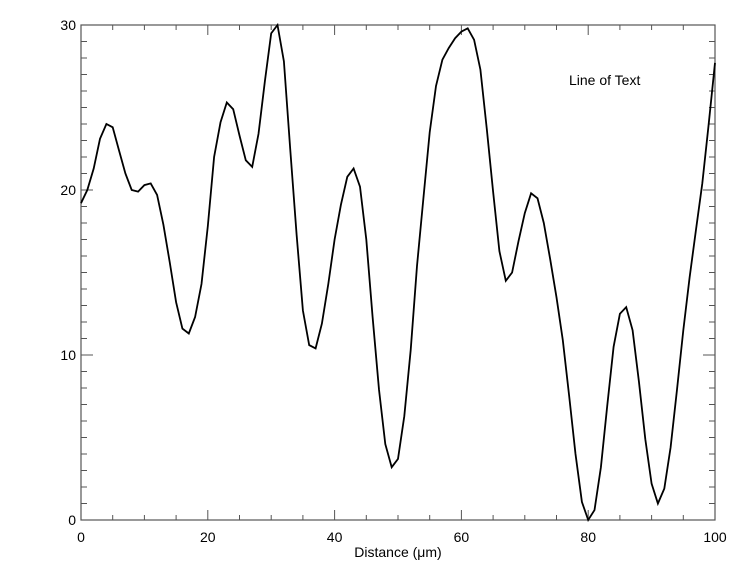 The image size is (740, 573). What do you see at coordinates (68, 25) in the screenshot?
I see `y-tick-label: 30` at bounding box center [68, 25].